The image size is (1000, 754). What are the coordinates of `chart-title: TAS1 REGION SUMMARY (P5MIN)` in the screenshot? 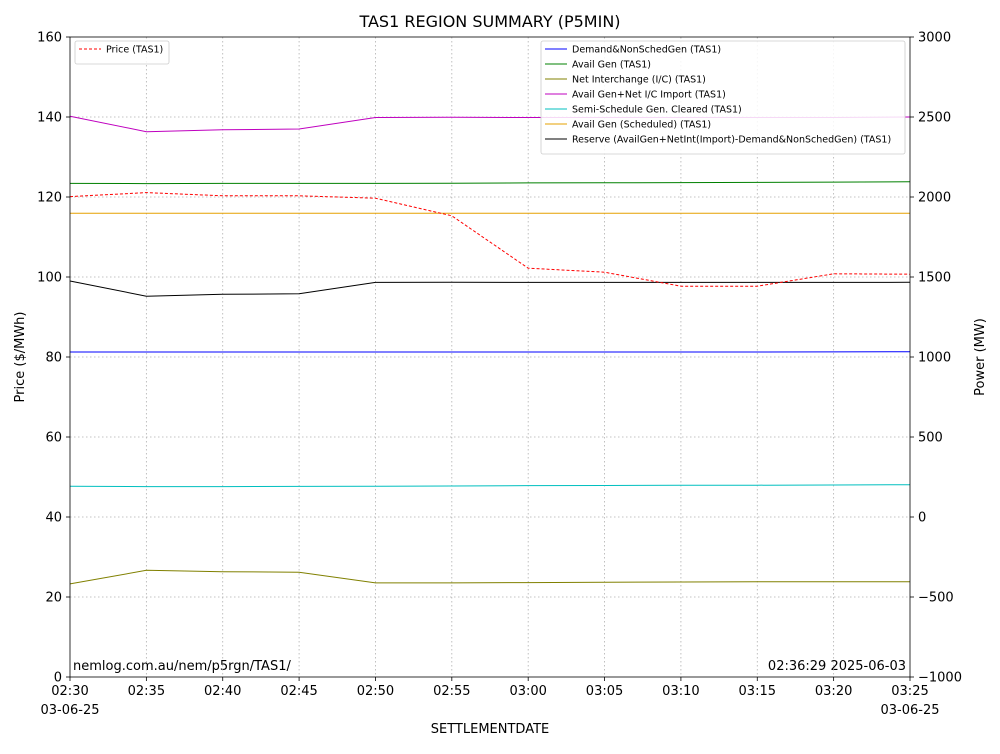 It's located at (489, 21).